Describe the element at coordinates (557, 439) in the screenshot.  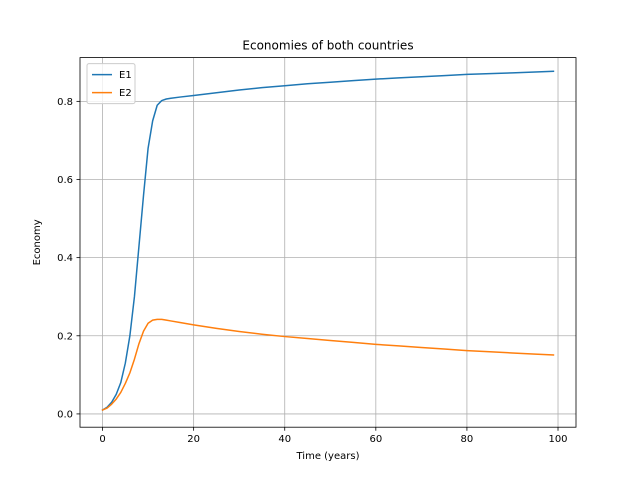
I see `x-tick-label: 100` at that location.